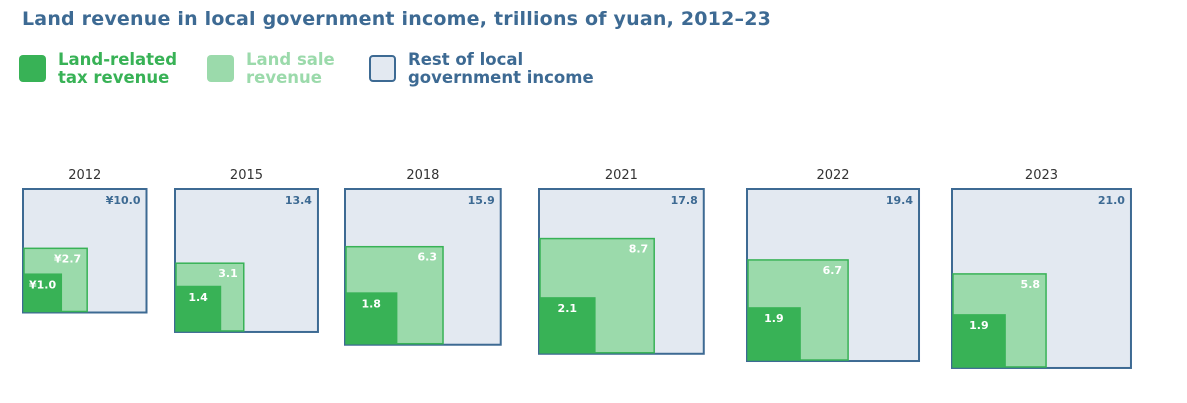 The image size is (1187, 403). What do you see at coordinates (298, 200) in the screenshot?
I see `total-income-label-2015: 13.4` at bounding box center [298, 200].